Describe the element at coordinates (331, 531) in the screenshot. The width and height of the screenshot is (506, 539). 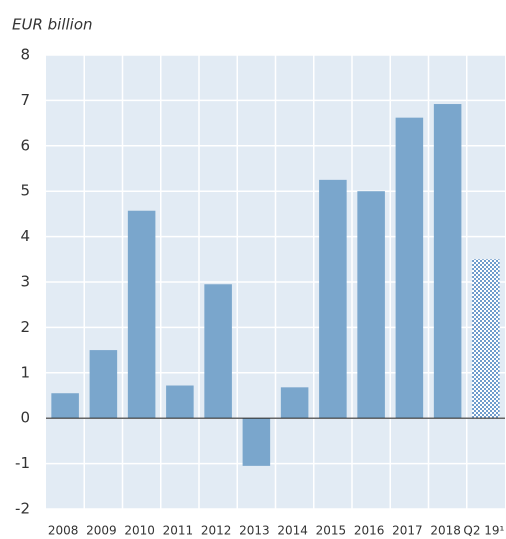
I see `x-tick-label: 2015` at that location.